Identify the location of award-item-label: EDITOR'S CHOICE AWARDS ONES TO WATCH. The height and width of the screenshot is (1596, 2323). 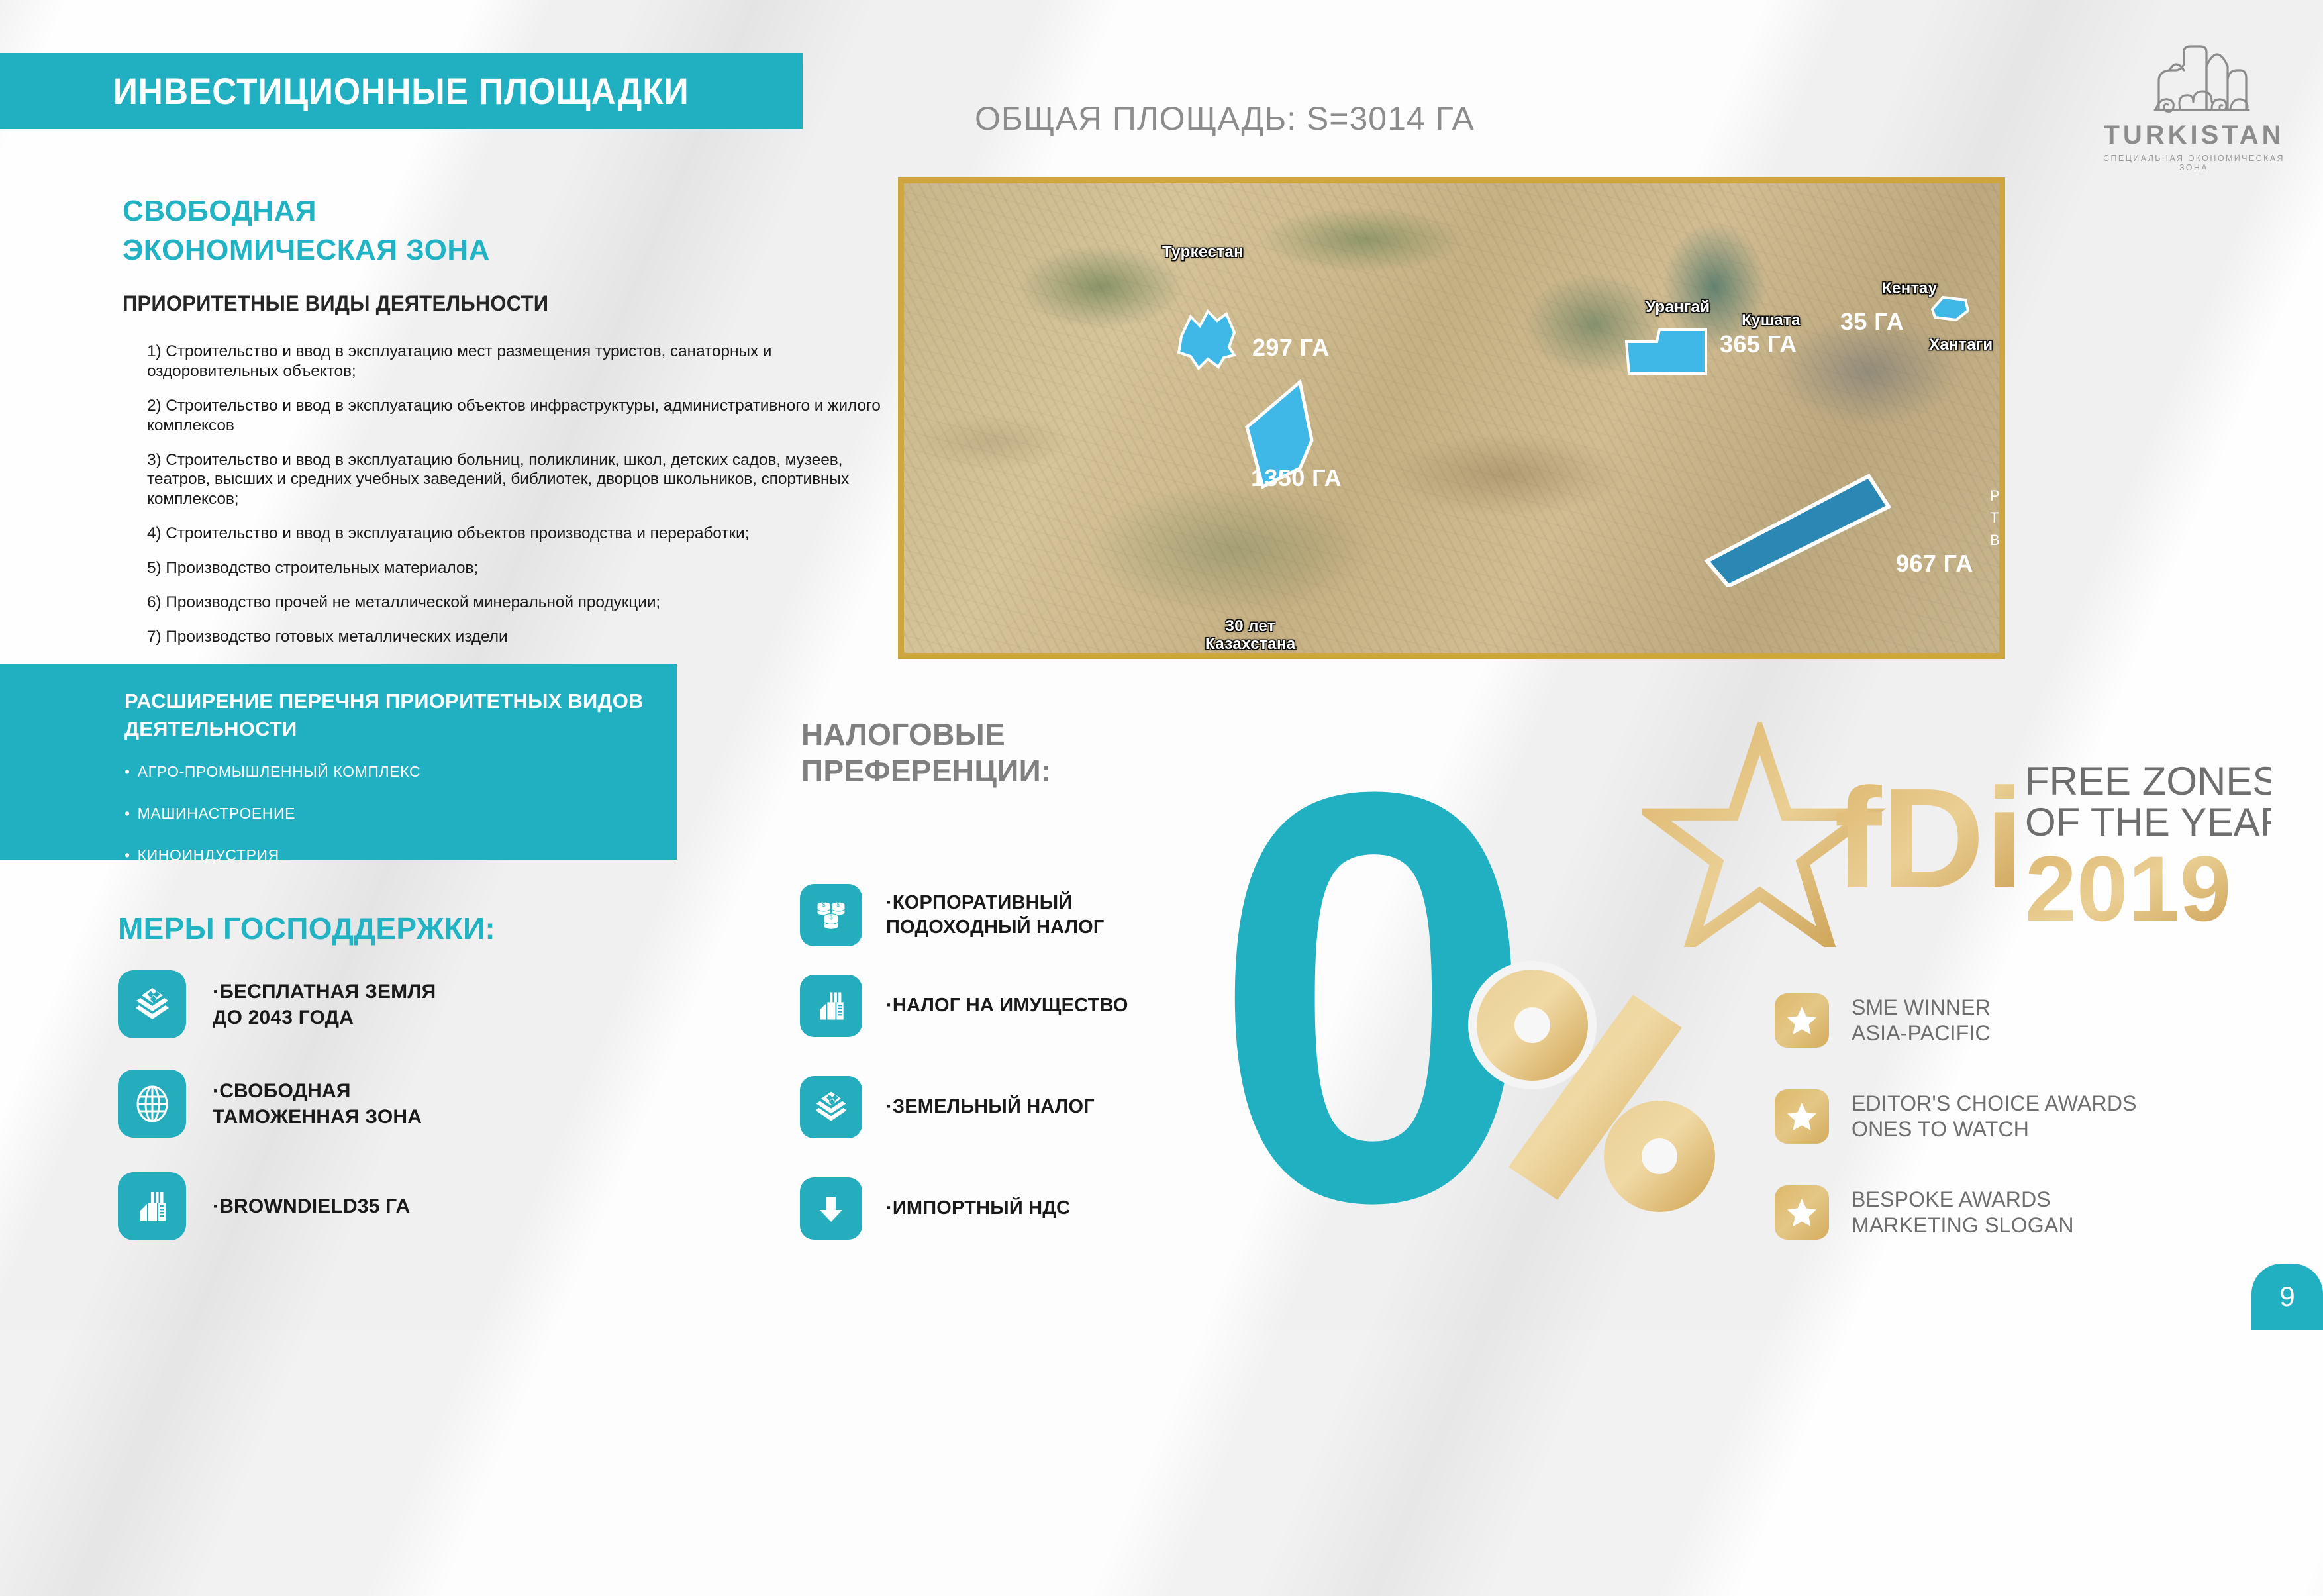
(1995, 1116).